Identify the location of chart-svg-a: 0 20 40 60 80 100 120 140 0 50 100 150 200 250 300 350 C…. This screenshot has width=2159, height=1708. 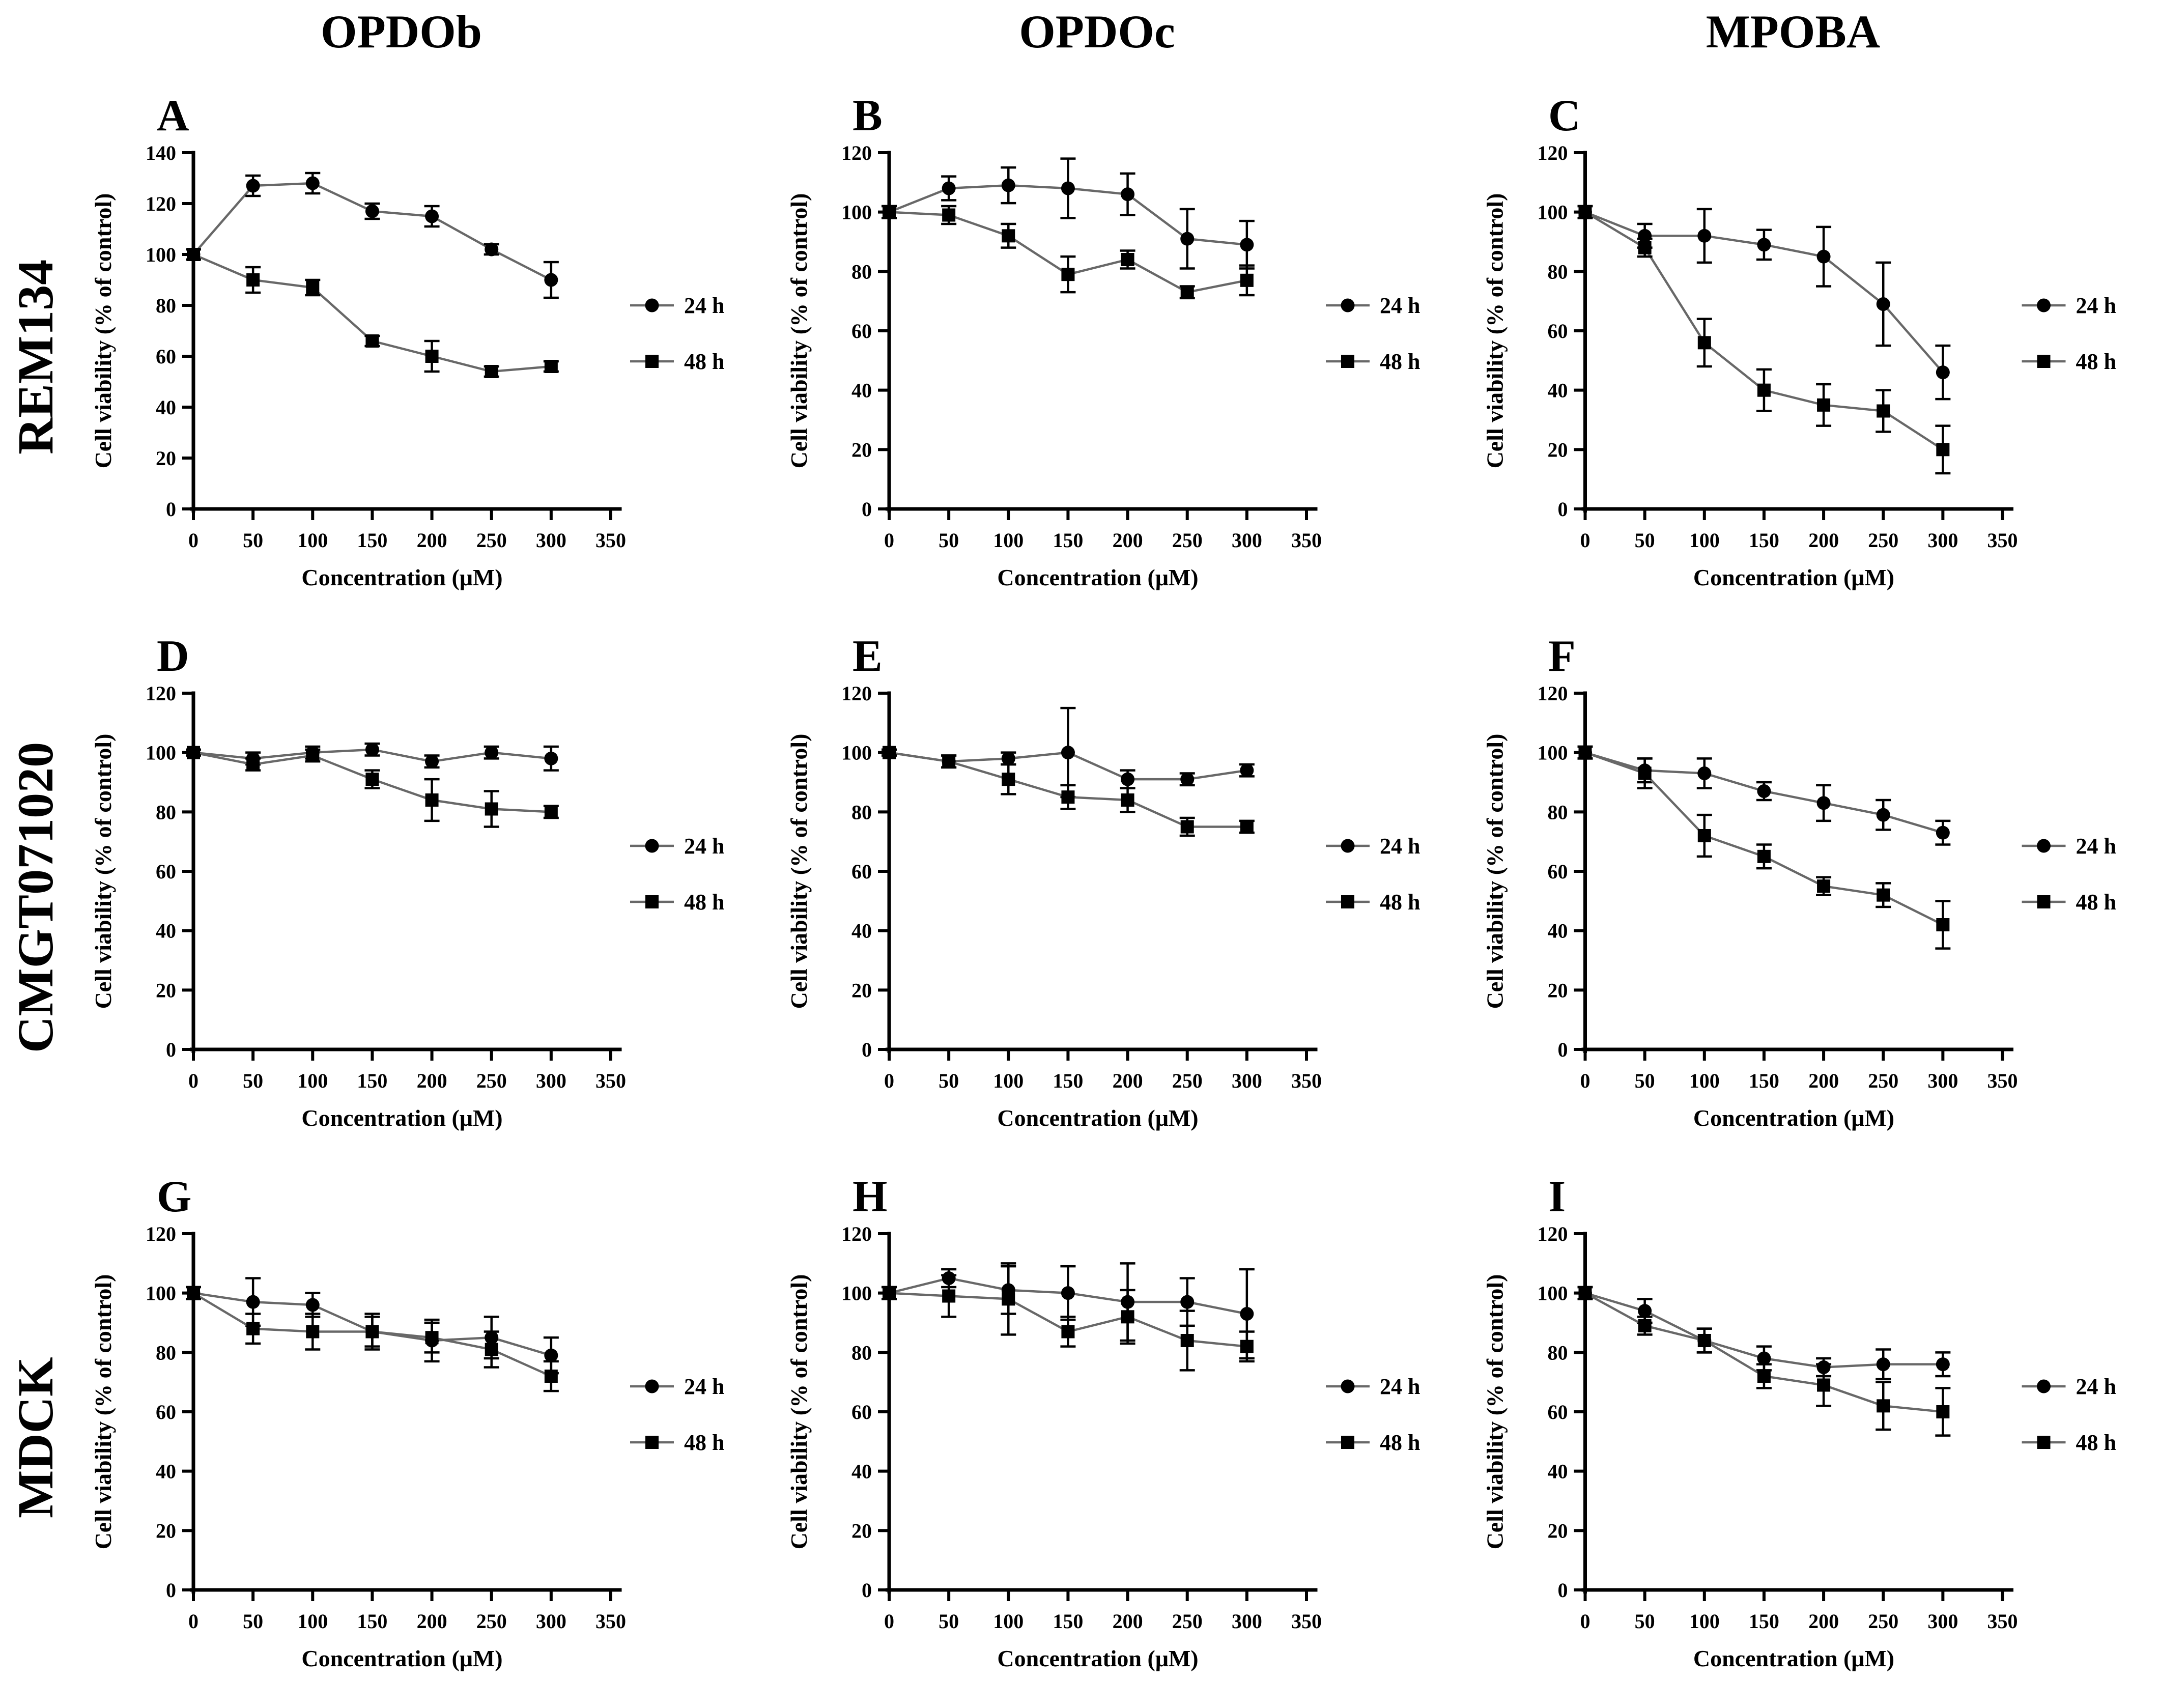
(407, 365).